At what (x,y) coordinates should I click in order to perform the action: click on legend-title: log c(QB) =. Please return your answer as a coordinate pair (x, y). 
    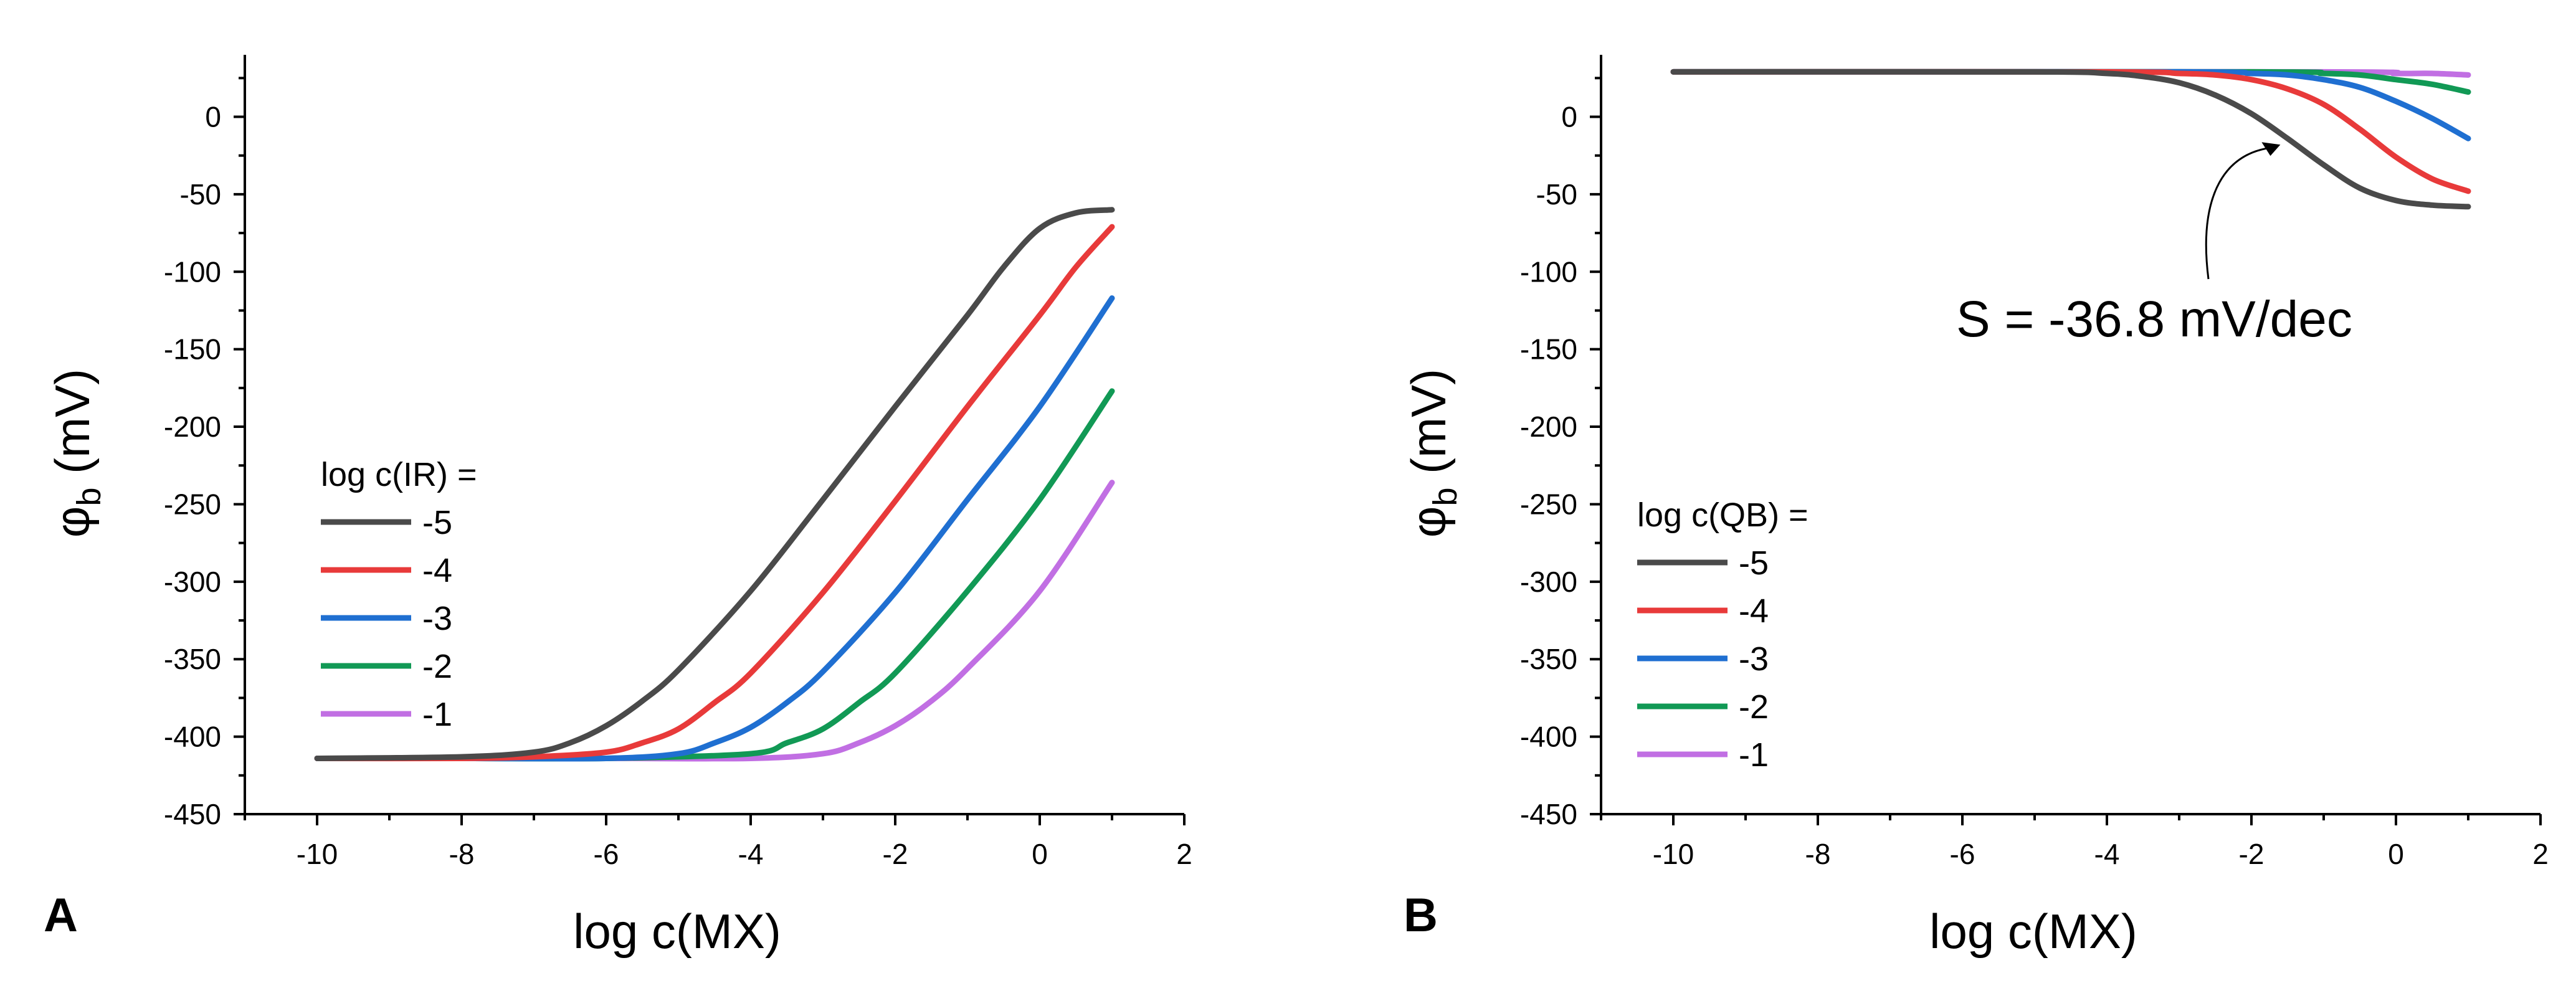
    Looking at the image, I should click on (1722, 515).